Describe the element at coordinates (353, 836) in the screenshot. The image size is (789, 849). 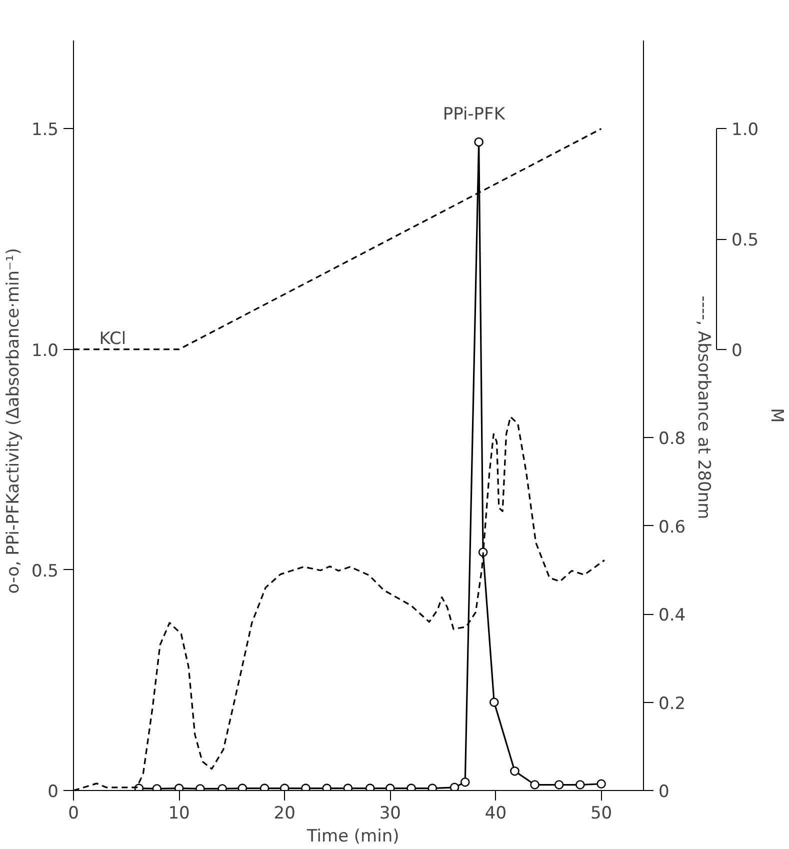
I see `x-axis-title: Time (min)` at that location.